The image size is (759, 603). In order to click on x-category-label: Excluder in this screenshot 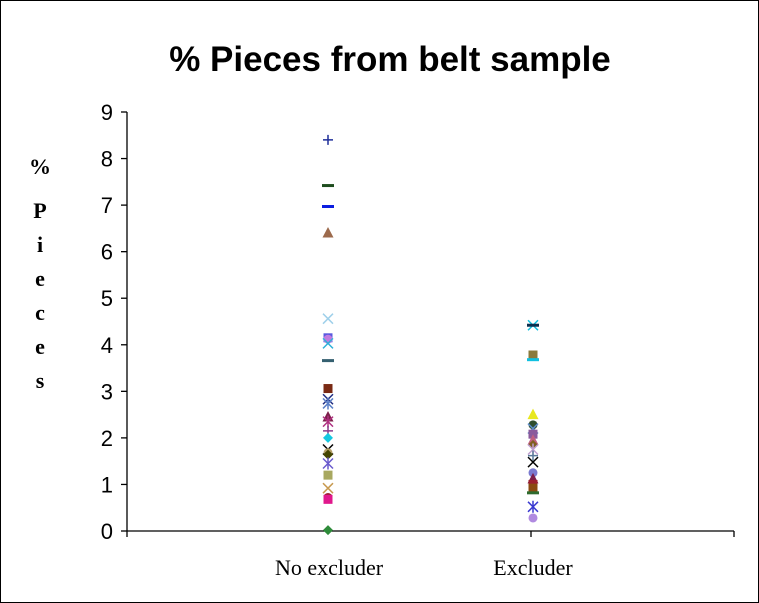, I will do `click(533, 567)`.